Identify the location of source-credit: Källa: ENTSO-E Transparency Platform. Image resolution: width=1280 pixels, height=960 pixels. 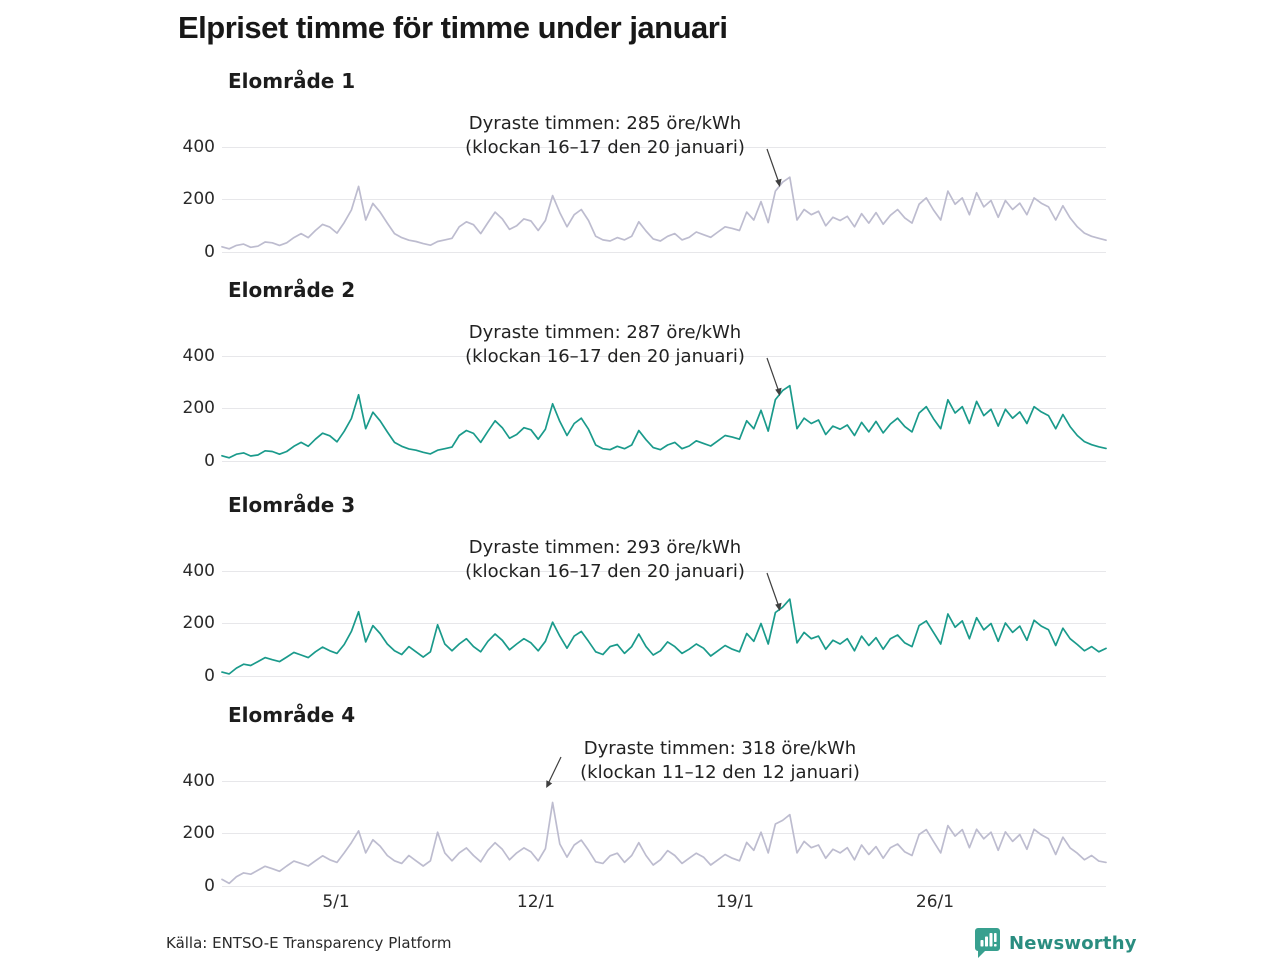
(309, 943).